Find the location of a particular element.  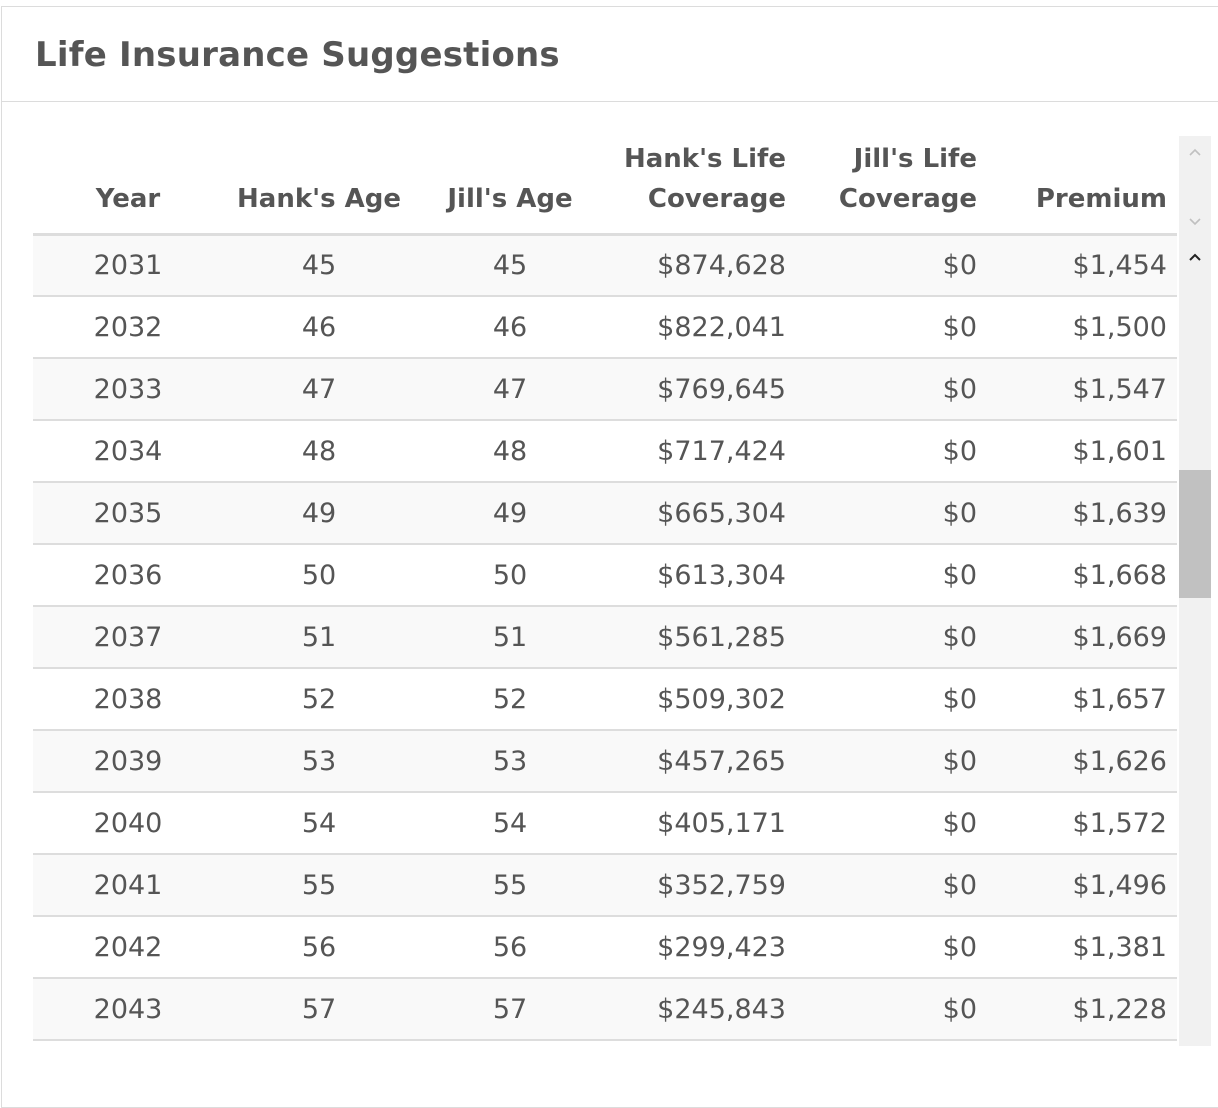

cell-hanks-life-coverage: $665,304 is located at coordinates (700, 513).